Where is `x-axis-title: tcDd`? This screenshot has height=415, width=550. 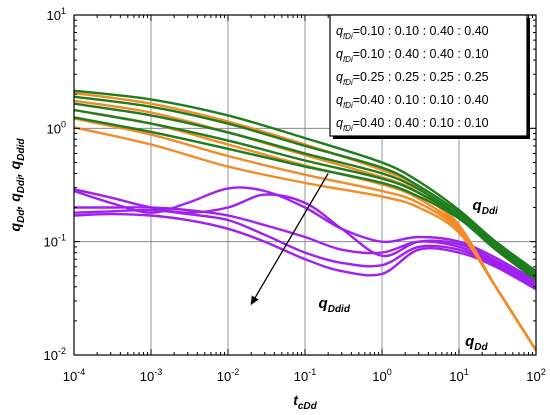 x-axis-title: tcDd is located at coordinates (305, 402).